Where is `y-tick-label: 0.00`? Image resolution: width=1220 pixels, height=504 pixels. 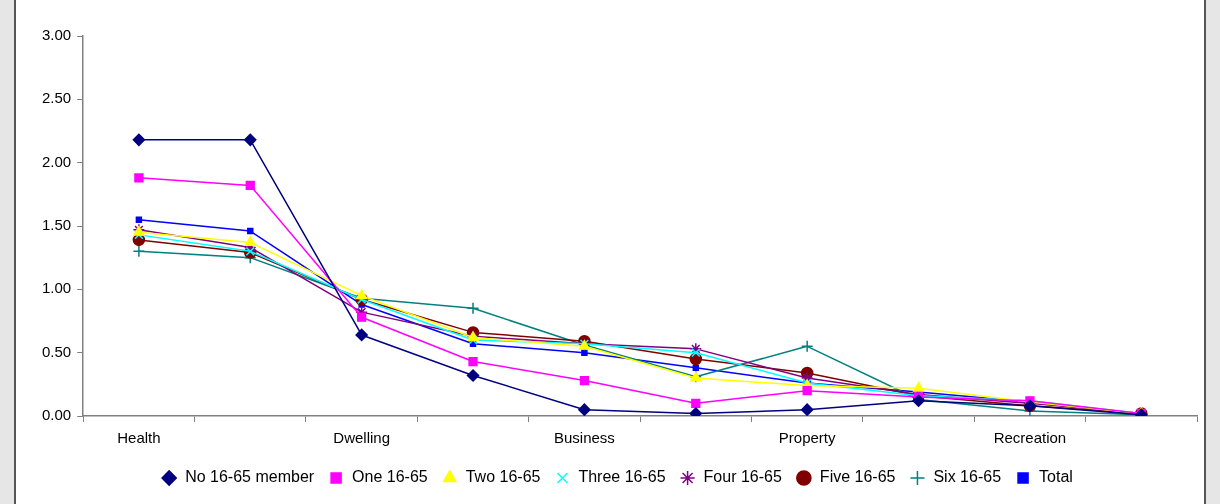 y-tick-label: 0.00 is located at coordinates (56, 415).